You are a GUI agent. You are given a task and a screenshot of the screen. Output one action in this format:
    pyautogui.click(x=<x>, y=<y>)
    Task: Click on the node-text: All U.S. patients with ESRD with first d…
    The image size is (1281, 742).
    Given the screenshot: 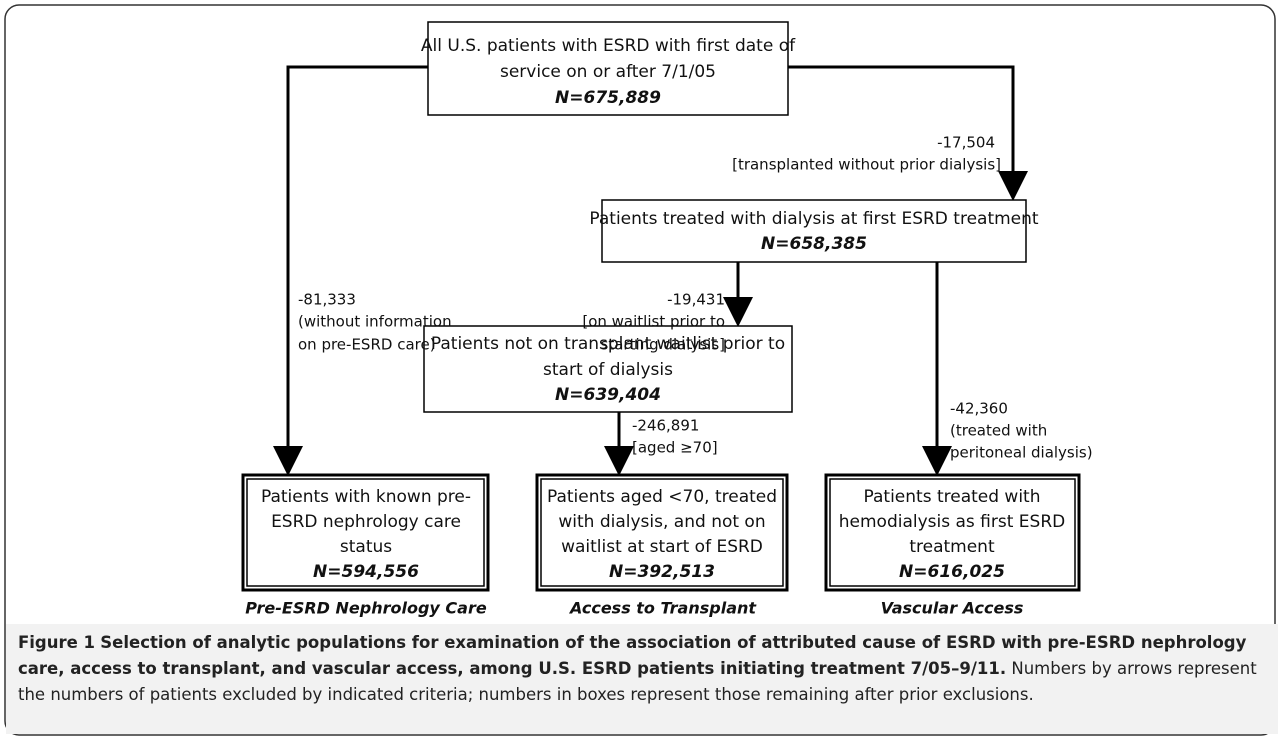 What is the action you would take?
    pyautogui.click(x=608, y=46)
    